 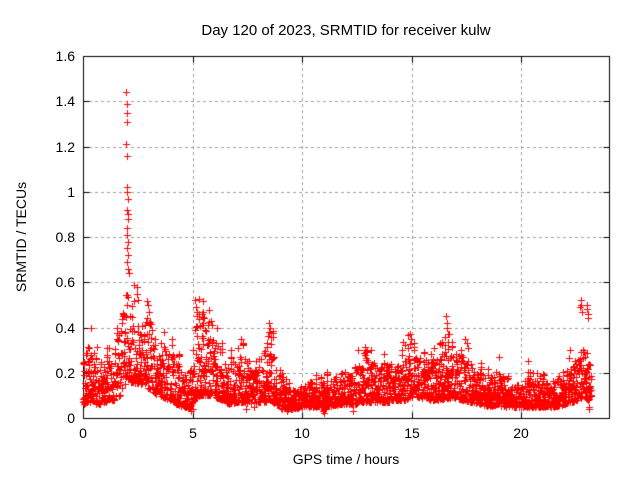 I want to click on x-tick-label: 0, so click(x=83, y=433).